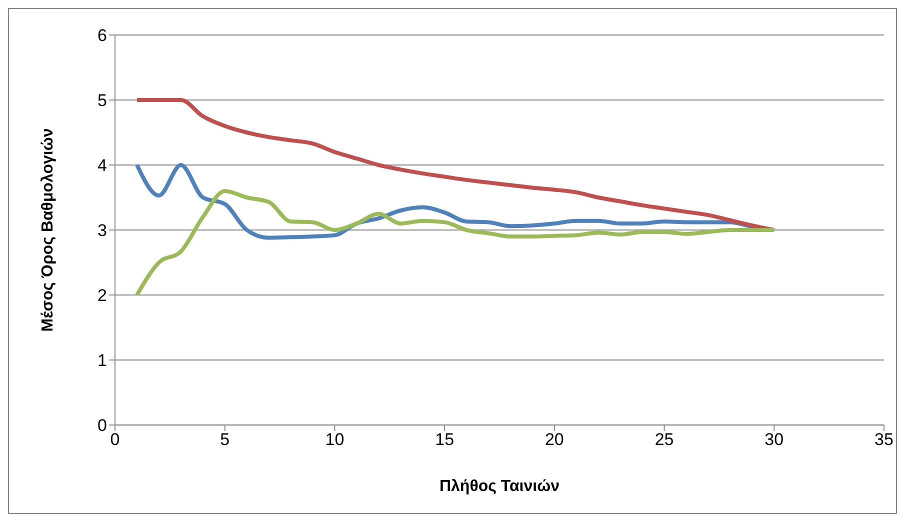 Image resolution: width=905 pixels, height=522 pixels. I want to click on x-axis-title: Πλήθος Ταινιών, so click(499, 486).